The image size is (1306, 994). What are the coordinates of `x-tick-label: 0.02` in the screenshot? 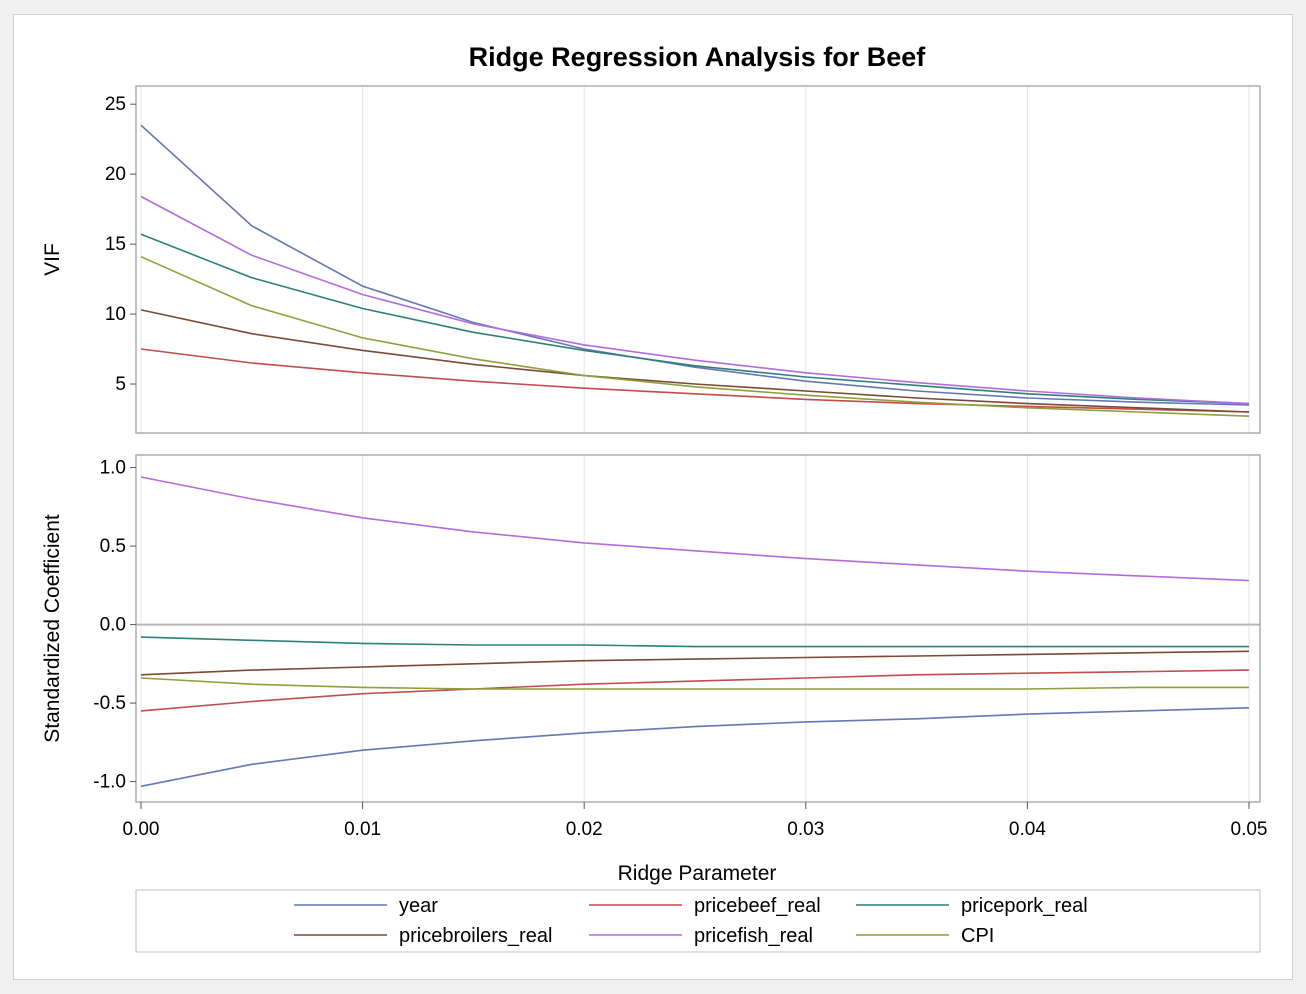 It's located at (584, 829).